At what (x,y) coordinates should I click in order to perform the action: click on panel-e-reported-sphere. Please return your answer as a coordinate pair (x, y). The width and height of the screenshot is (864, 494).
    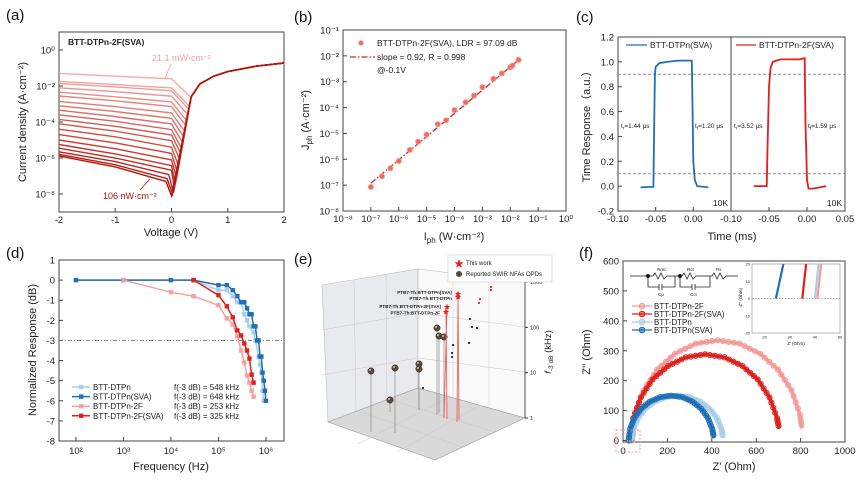
    Looking at the image, I should click on (395, 368).